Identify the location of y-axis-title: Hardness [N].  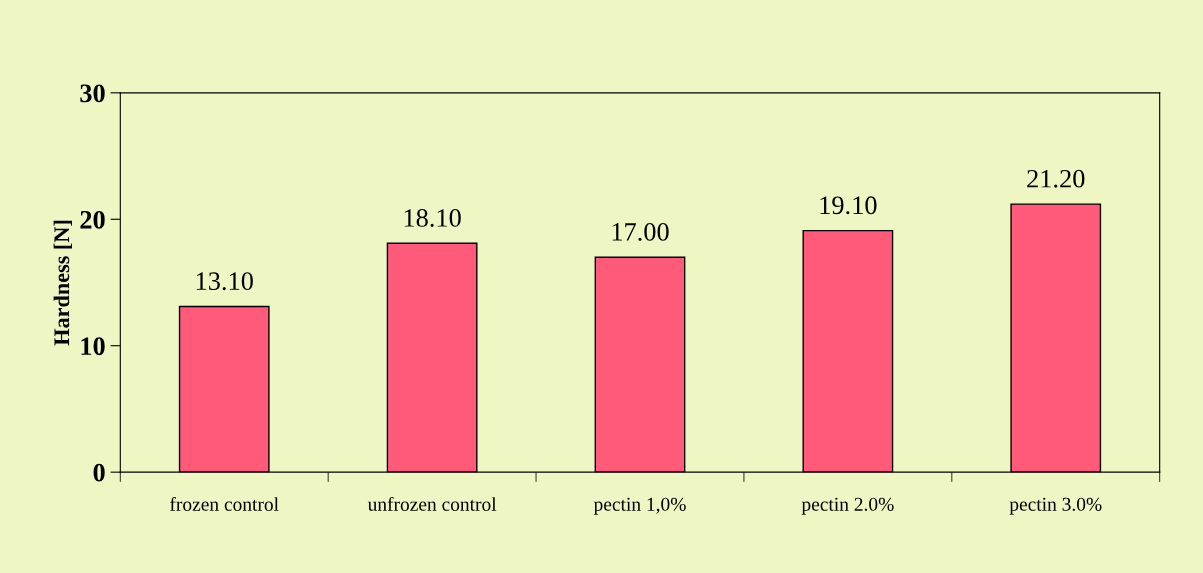
(63, 283).